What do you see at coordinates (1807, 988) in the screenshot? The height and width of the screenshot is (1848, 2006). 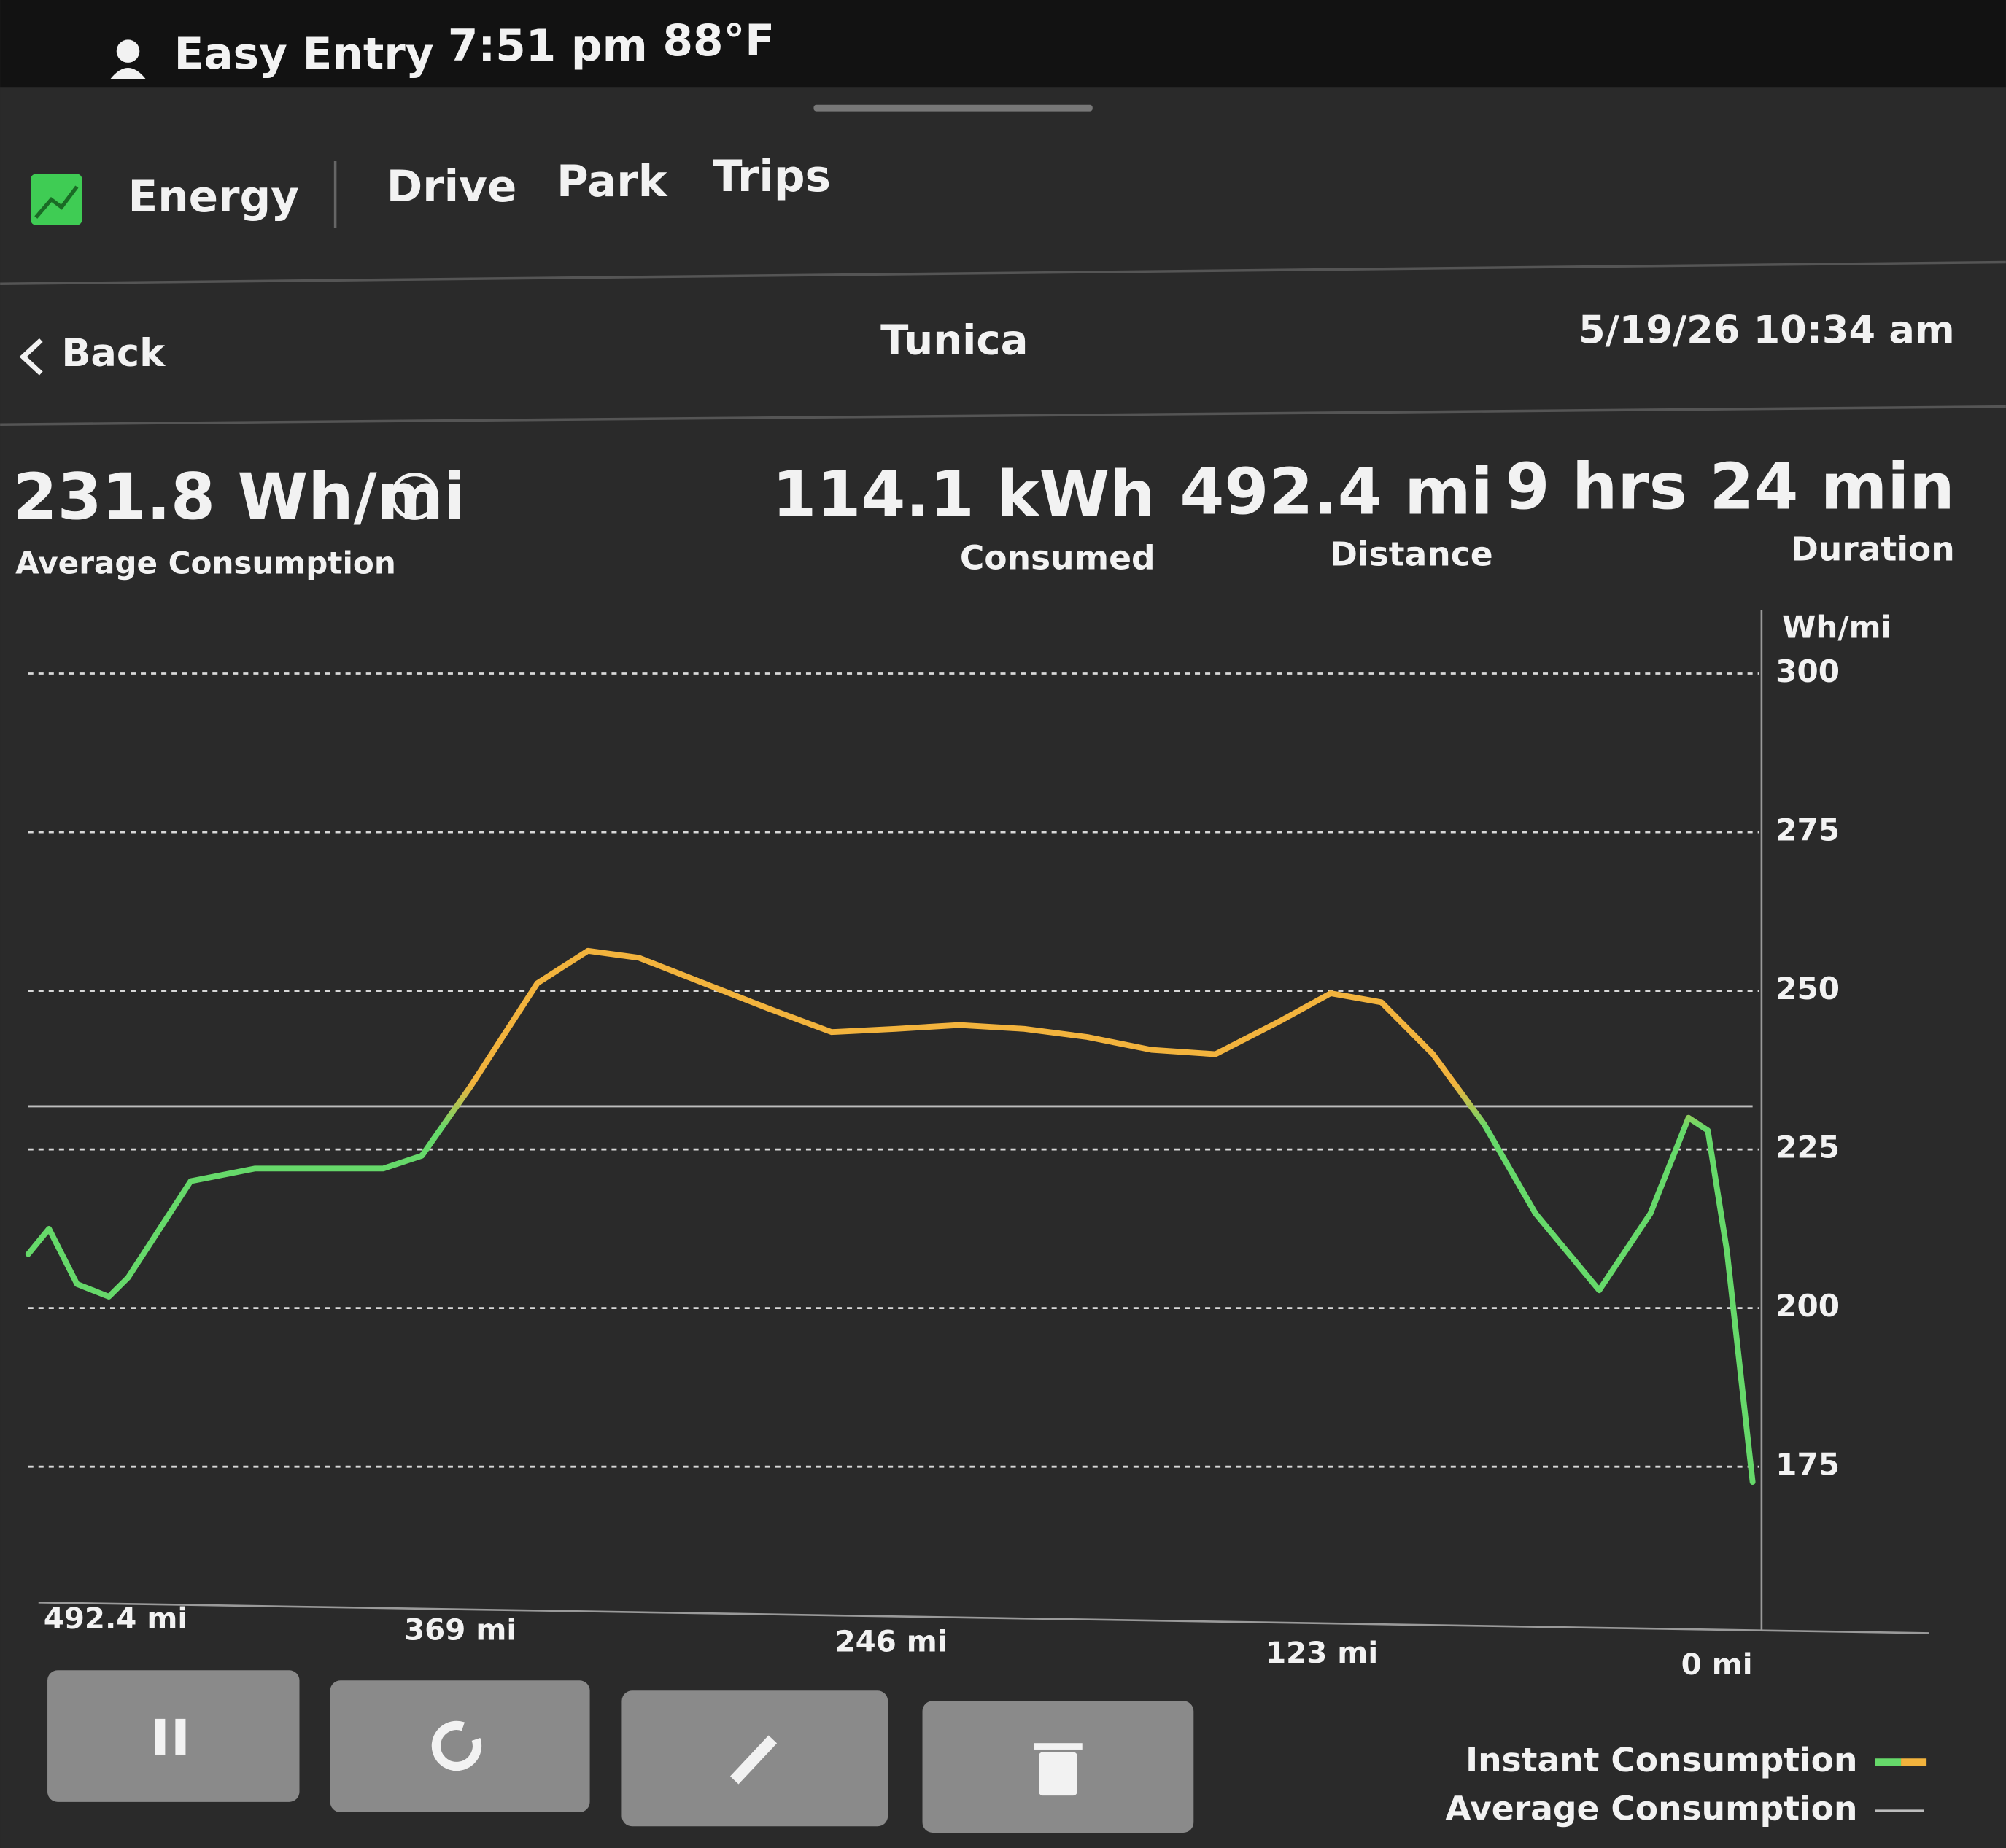 I see `y-tick-label: 250` at bounding box center [1807, 988].